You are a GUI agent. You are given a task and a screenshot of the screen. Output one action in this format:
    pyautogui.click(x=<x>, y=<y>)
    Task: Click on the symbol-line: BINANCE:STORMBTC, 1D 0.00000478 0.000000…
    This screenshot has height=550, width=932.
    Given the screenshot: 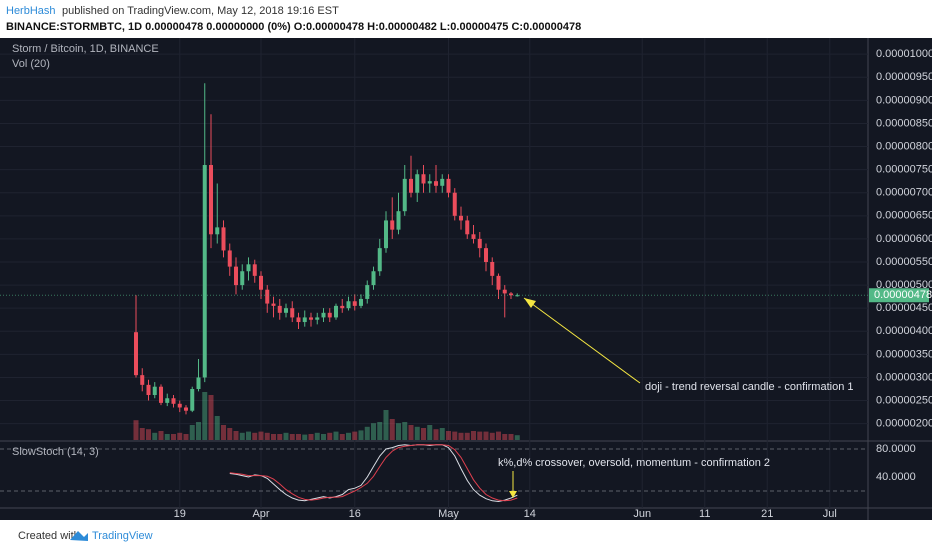 What is the action you would take?
    pyautogui.click(x=293, y=27)
    